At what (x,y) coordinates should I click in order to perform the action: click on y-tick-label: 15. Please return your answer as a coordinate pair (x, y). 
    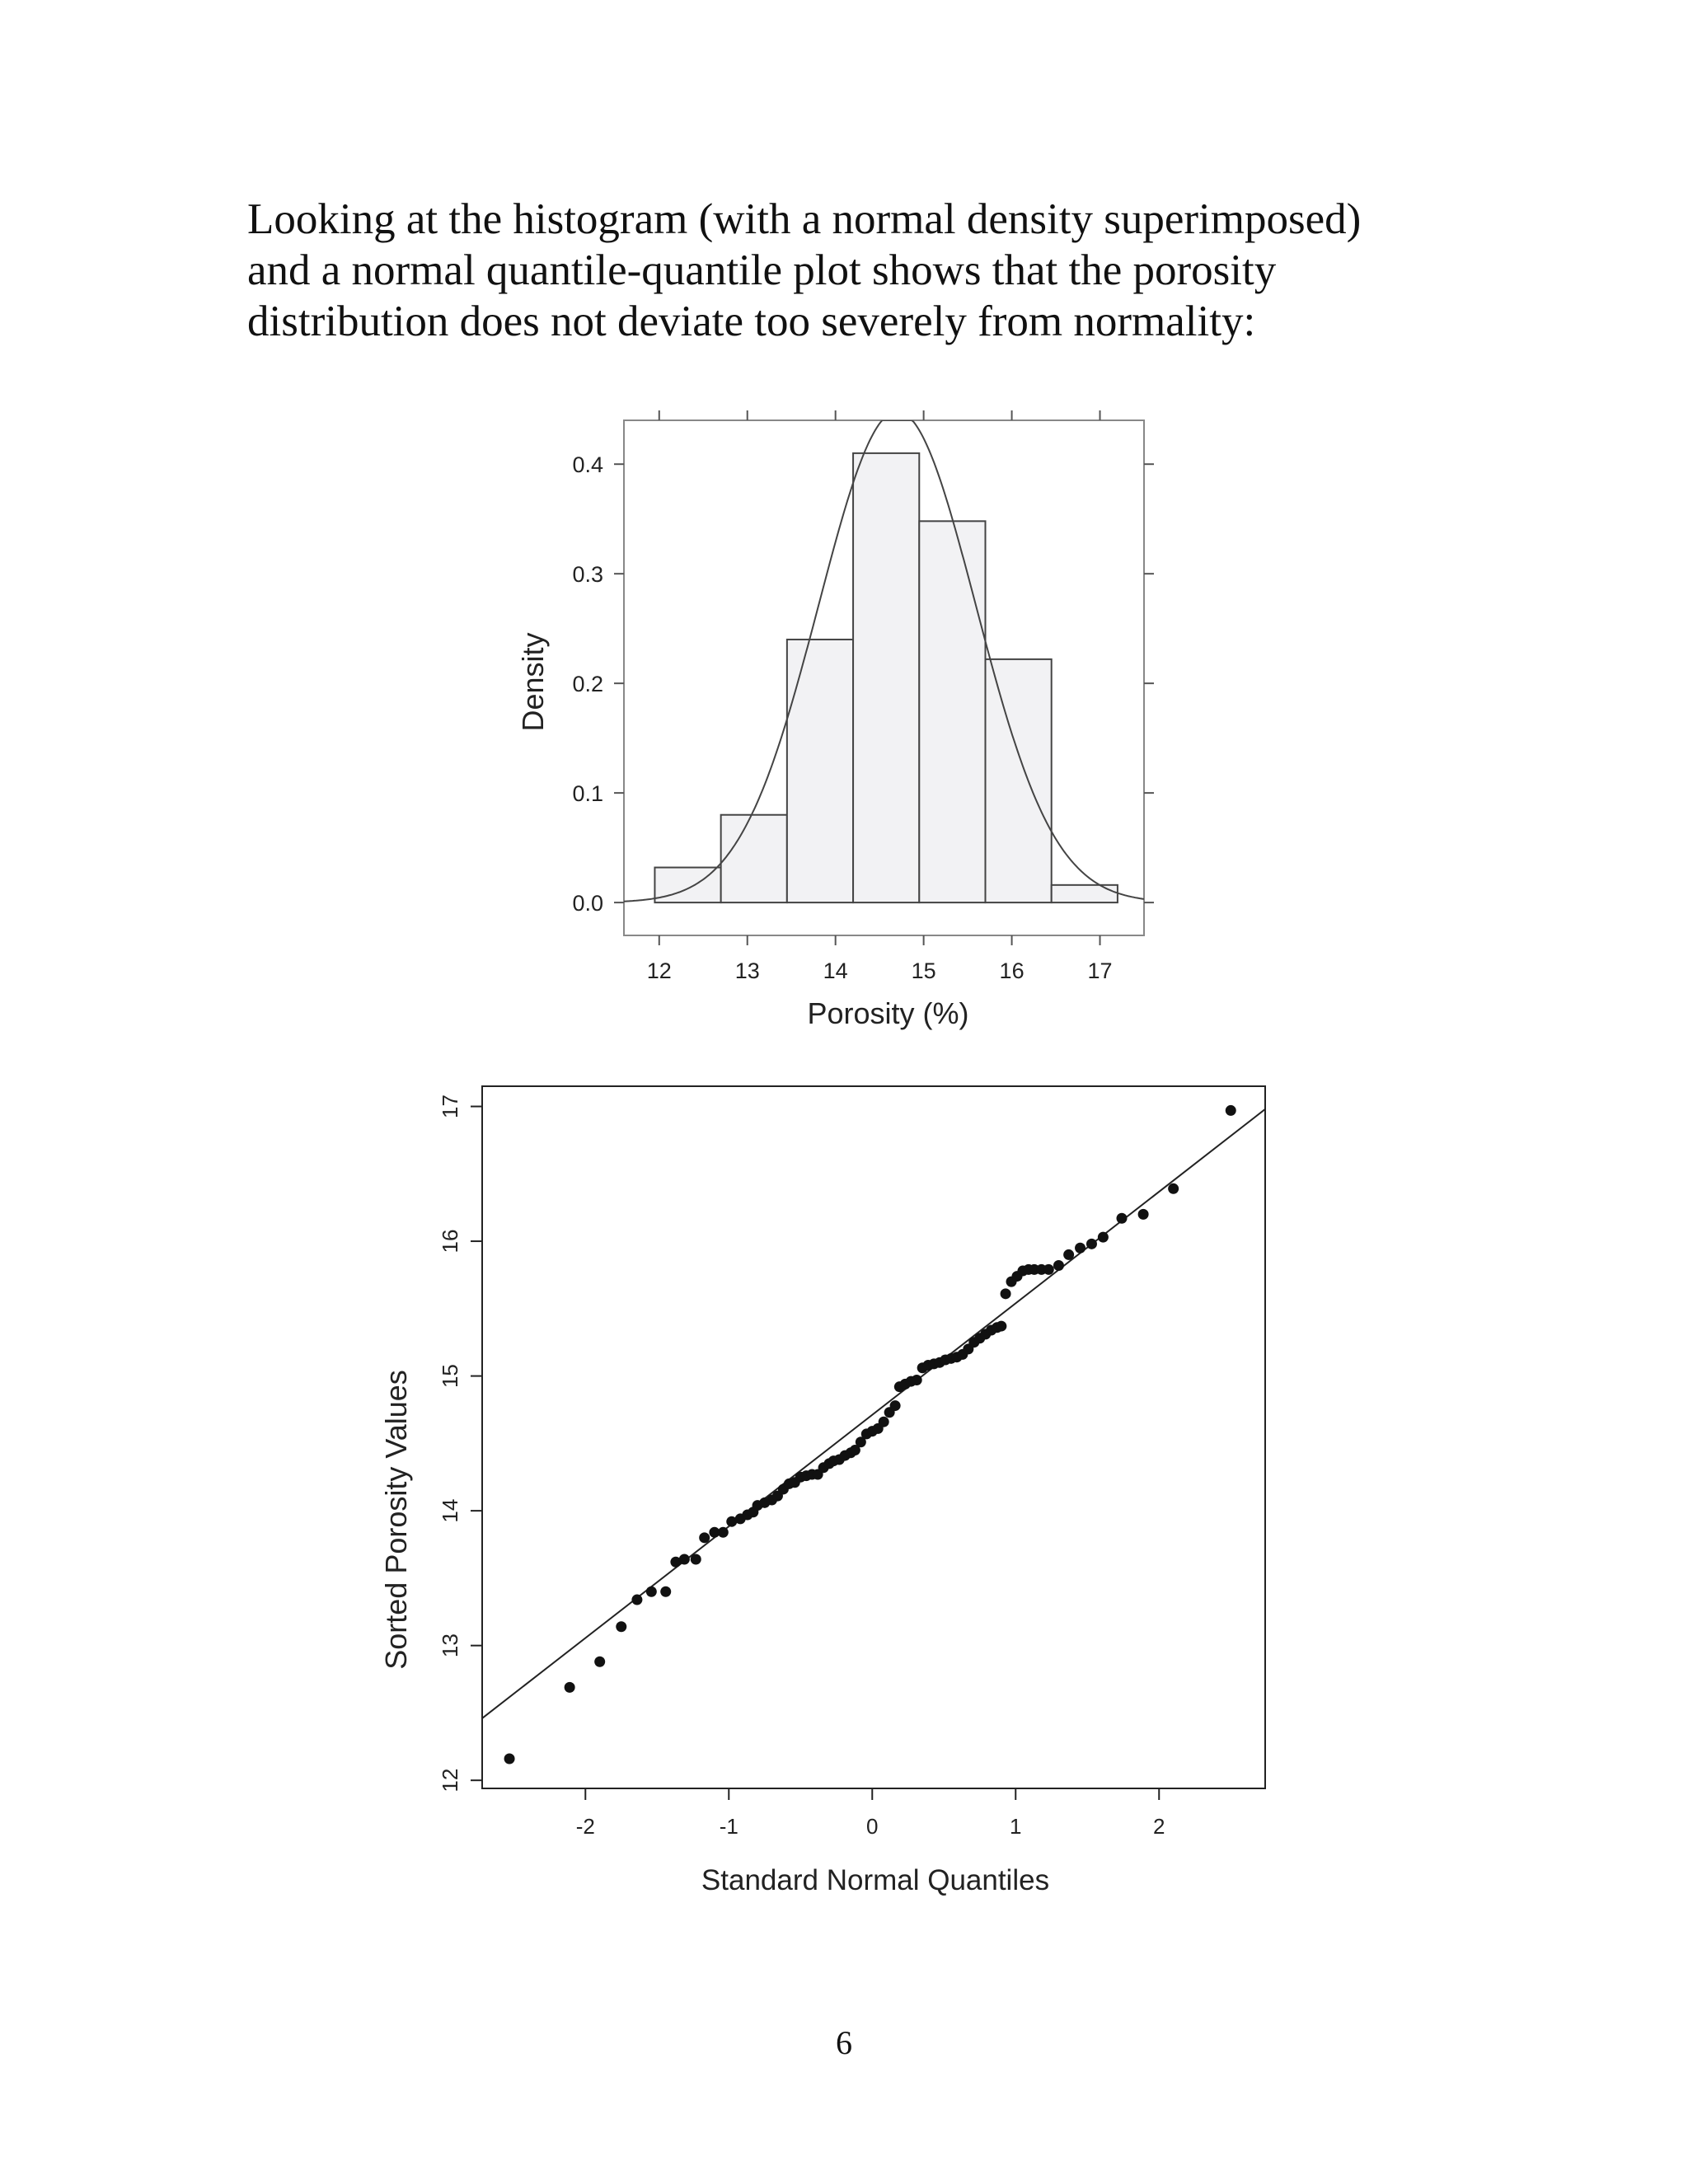
    Looking at the image, I should click on (450, 1376).